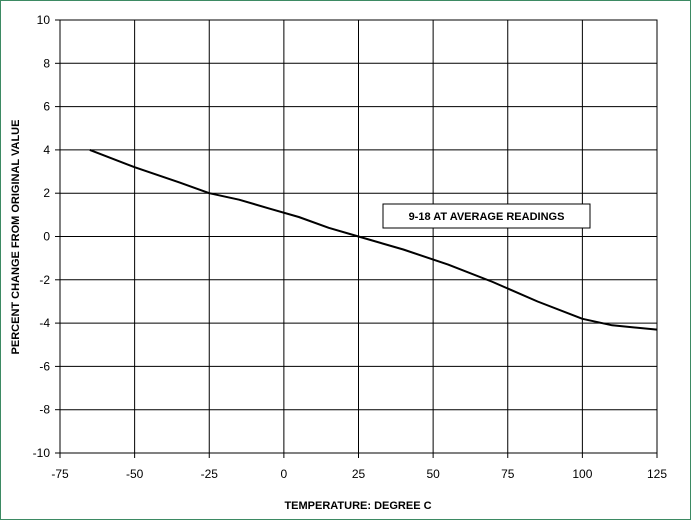 The height and width of the screenshot is (524, 691). What do you see at coordinates (582, 474) in the screenshot?
I see `x-tick-label: 100` at bounding box center [582, 474].